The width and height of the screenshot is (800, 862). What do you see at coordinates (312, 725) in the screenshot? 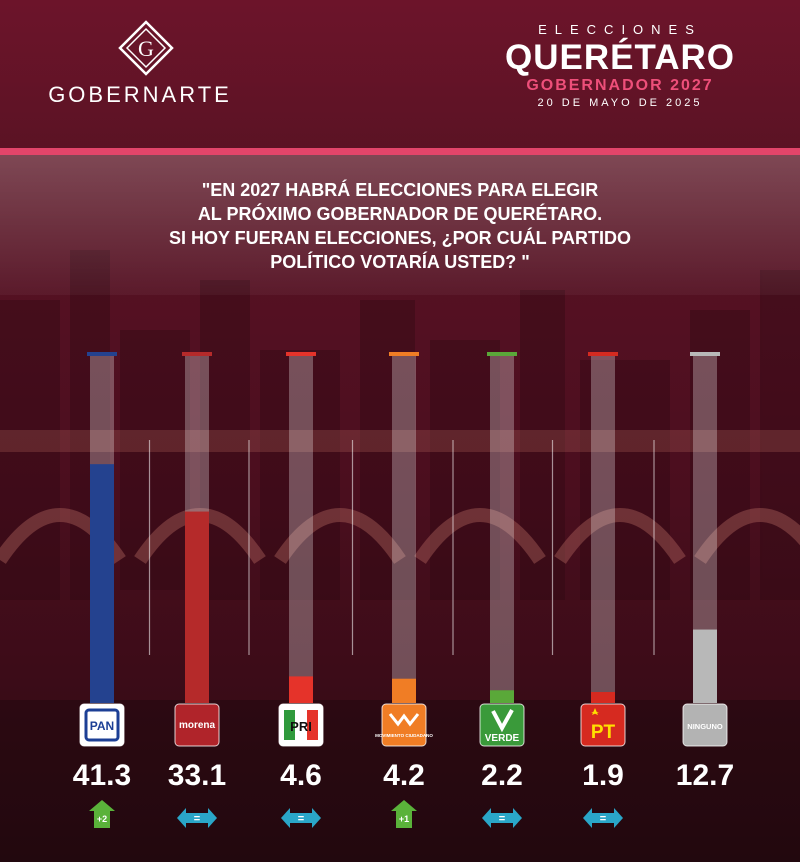
I see `pri-stripe-red` at bounding box center [312, 725].